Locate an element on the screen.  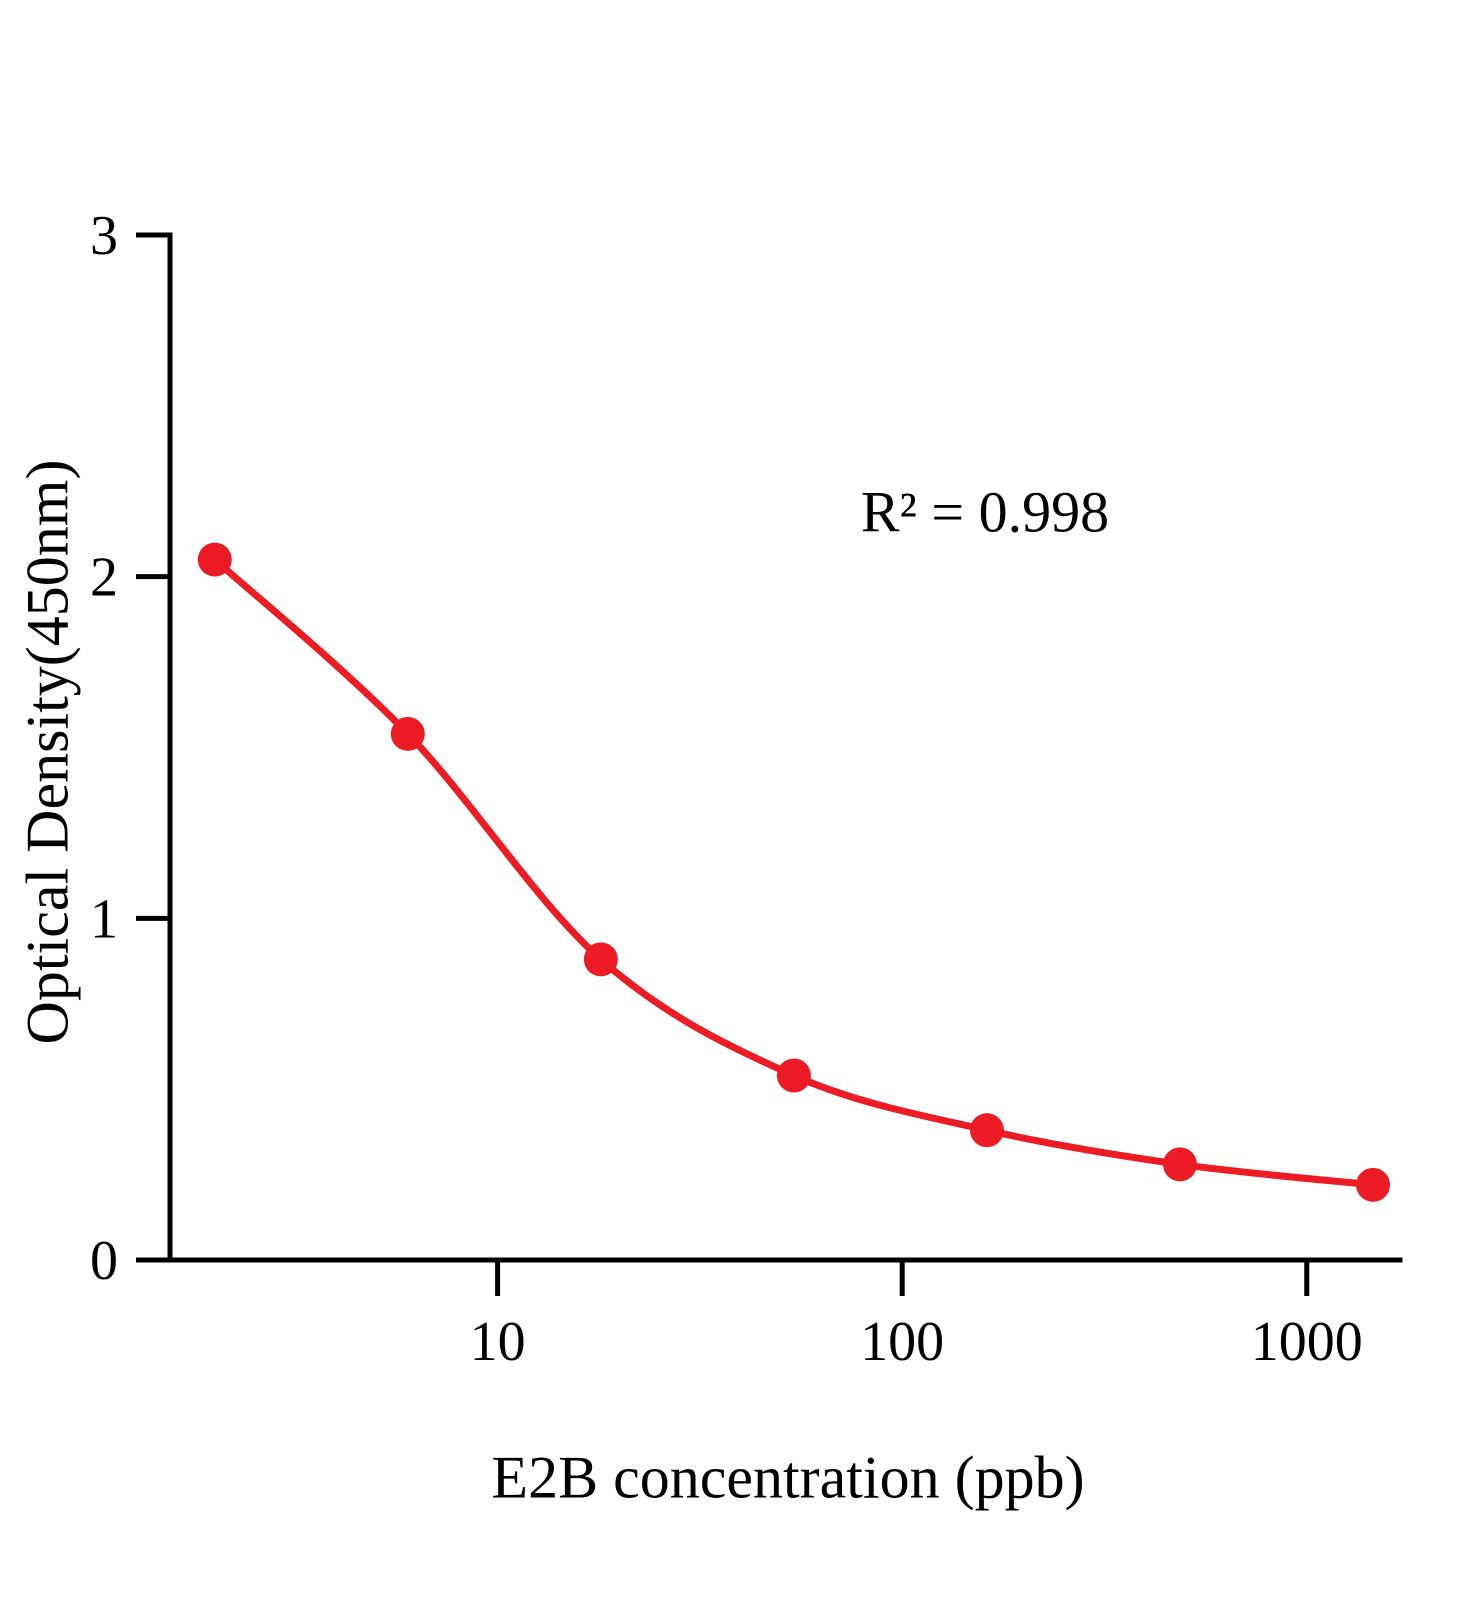
y-tick-label: 2 is located at coordinates (104, 578).